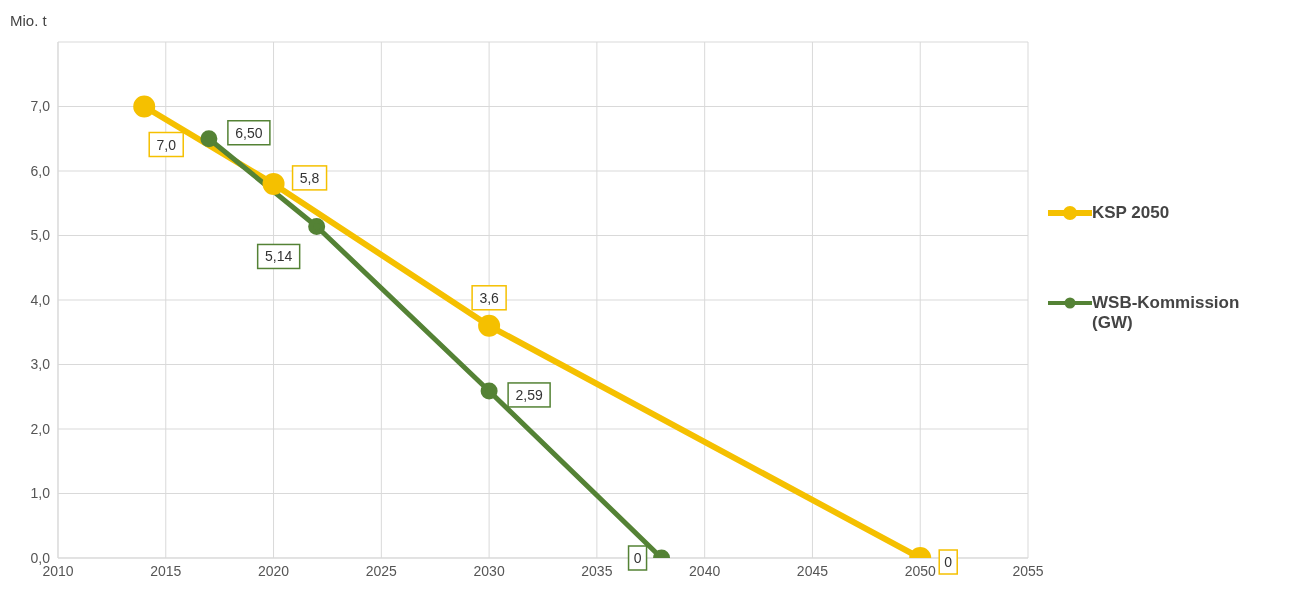  Describe the element at coordinates (597, 570) in the screenshot. I see `x-tick-label: 2035` at that location.